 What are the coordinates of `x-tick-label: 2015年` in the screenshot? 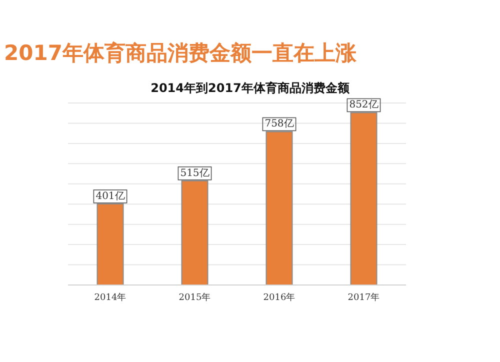 It's located at (194, 297).